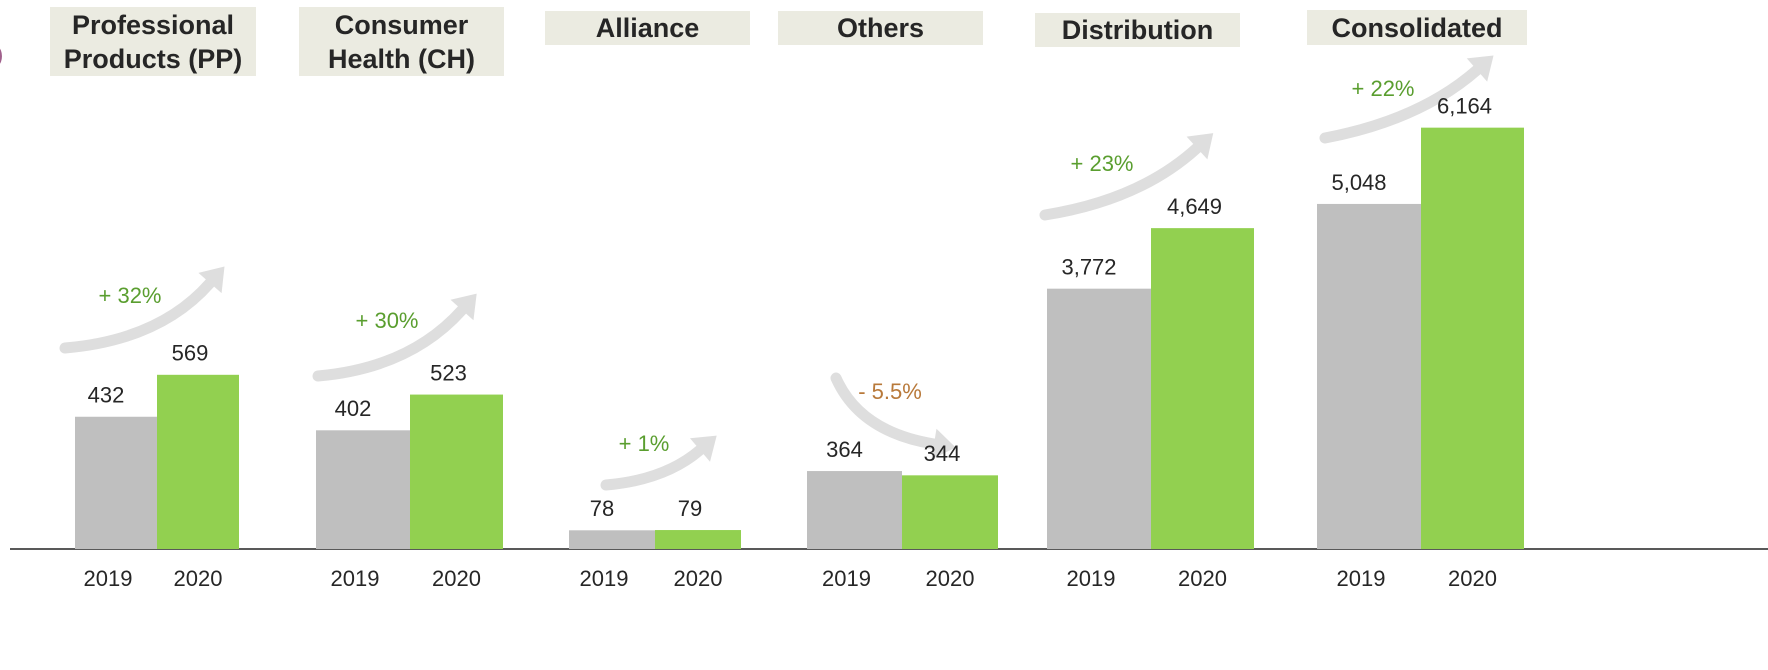  What do you see at coordinates (153, 41) in the screenshot?
I see `panel-title: Professional Products (PP)` at bounding box center [153, 41].